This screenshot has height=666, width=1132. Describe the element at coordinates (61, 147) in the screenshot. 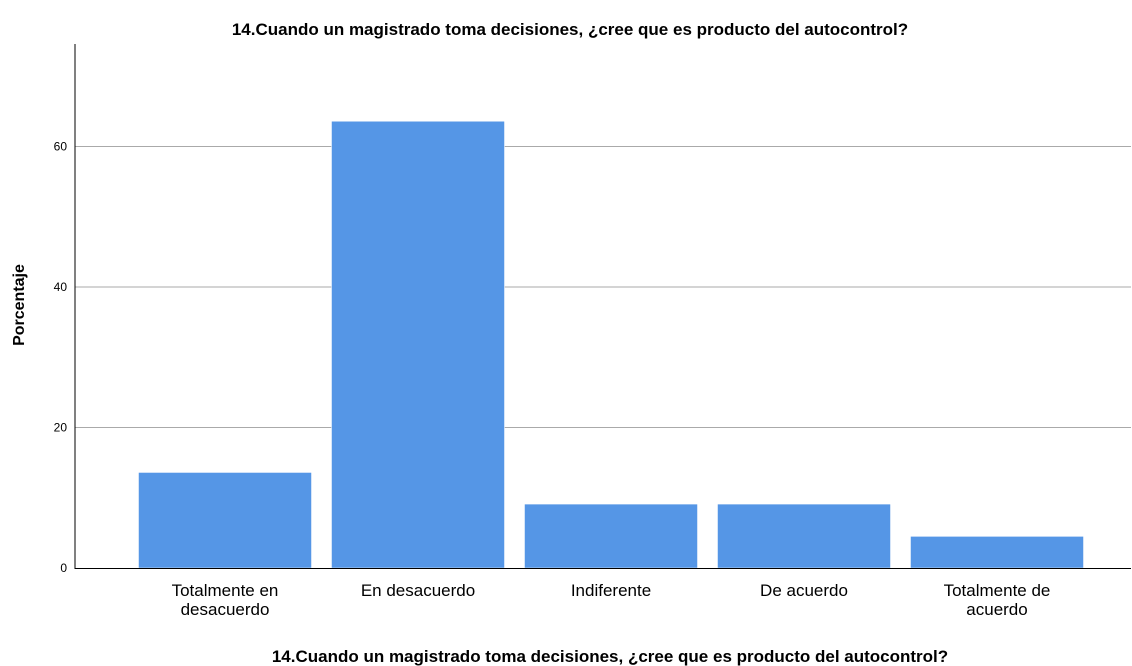

I see `y-tick-label: 60` at that location.